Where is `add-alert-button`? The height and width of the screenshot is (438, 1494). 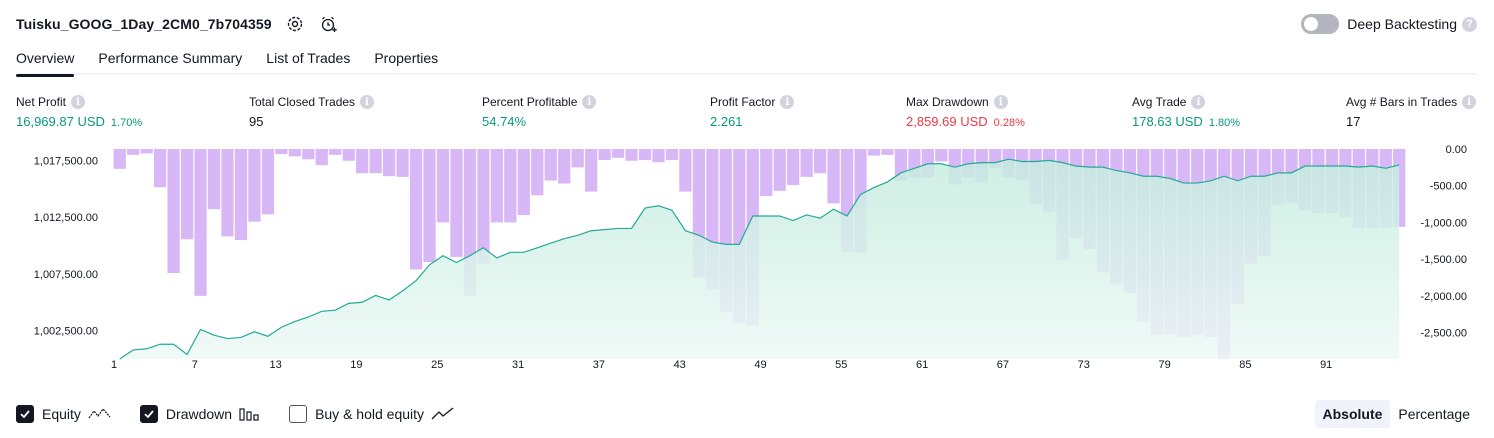
add-alert-button is located at coordinates (329, 24).